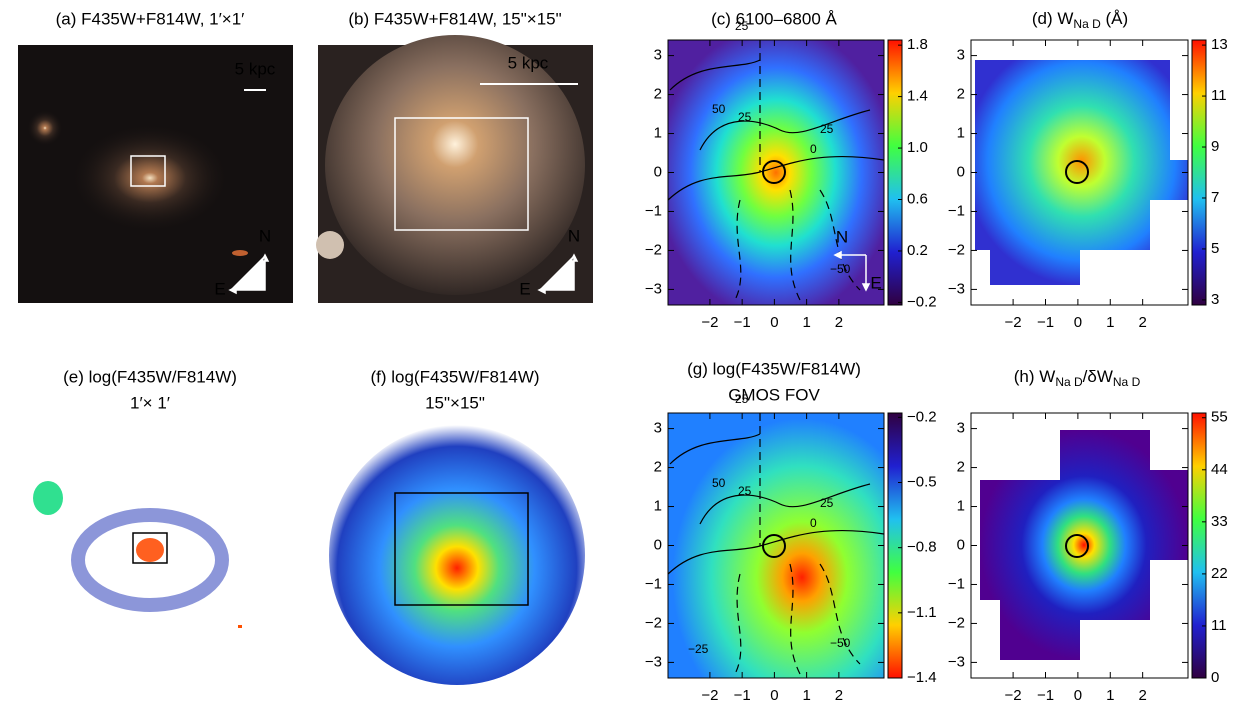 The width and height of the screenshot is (1255, 719). Describe the element at coordinates (774, 394) in the screenshot. I see `panel-title: GMOS FOV` at that location.